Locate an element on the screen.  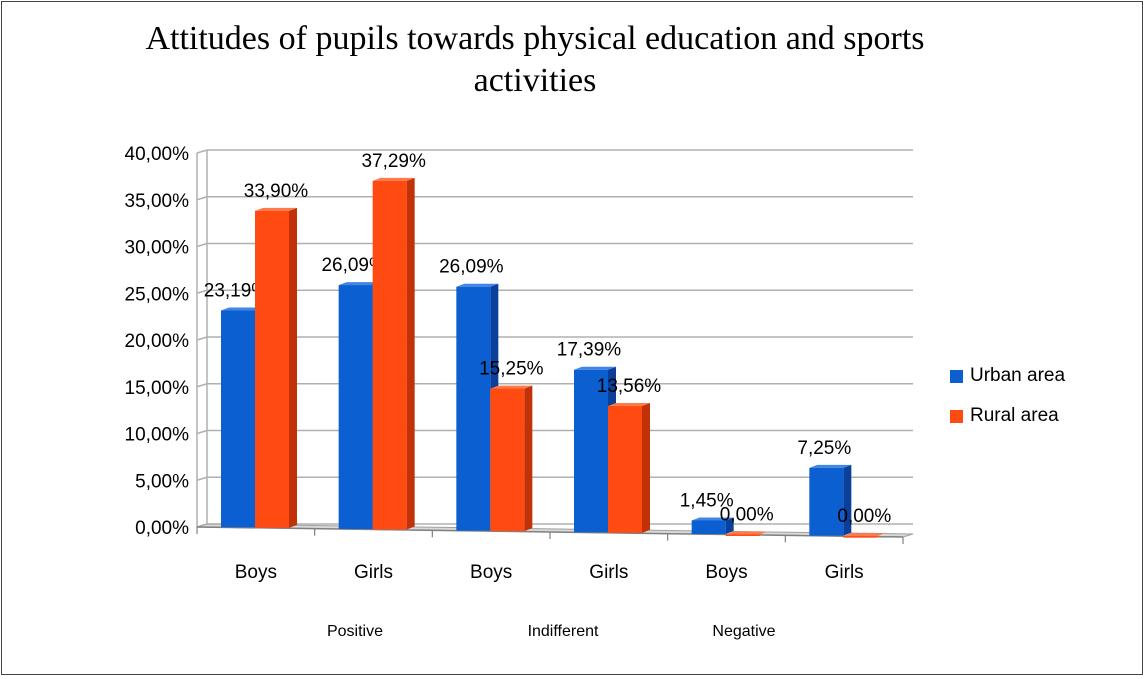
y-tick-label: 30,00% is located at coordinates (157, 248).